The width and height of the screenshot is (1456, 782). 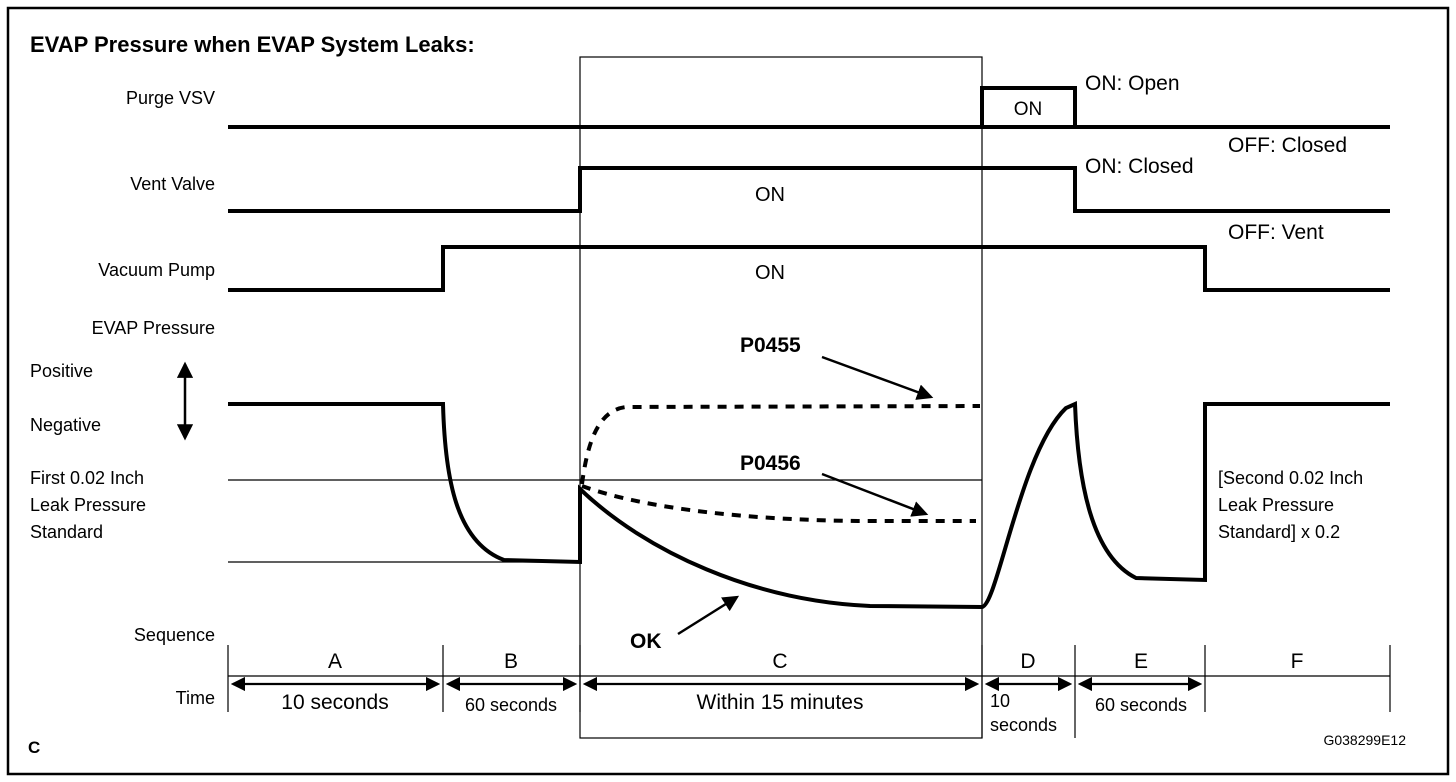 I want to click on vent-valve-trace, so click(x=809, y=189).